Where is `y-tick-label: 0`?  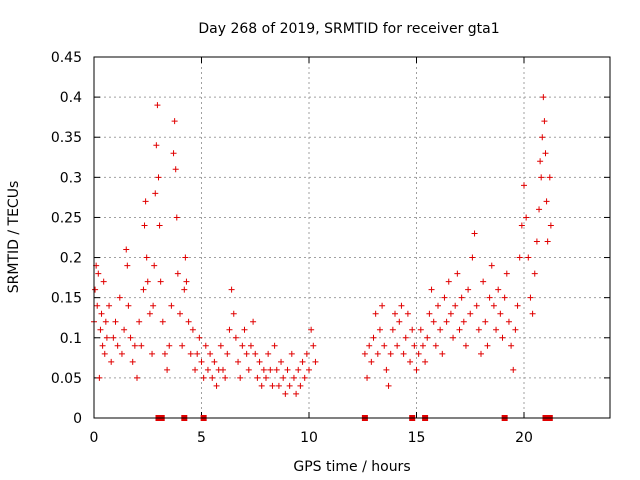 y-tick-label: 0 is located at coordinates (77, 419).